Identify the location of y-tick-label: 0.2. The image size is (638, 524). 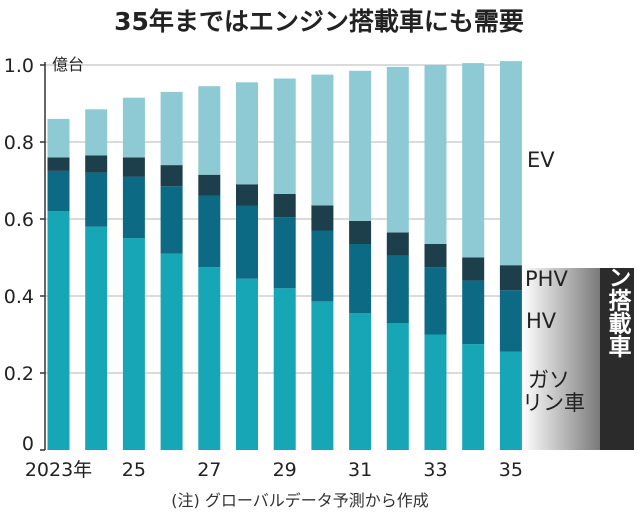
(19, 374).